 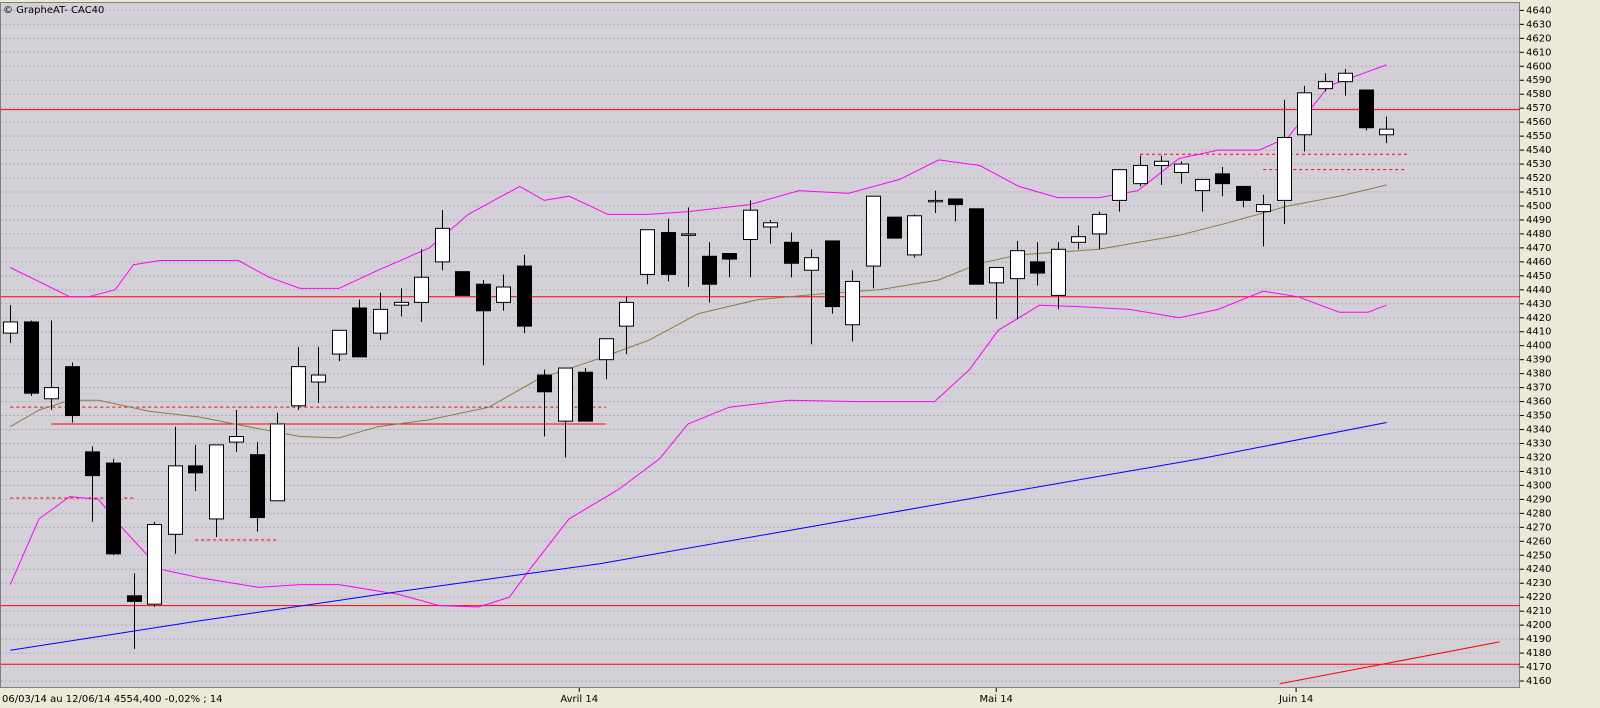 What do you see at coordinates (579, 699) in the screenshot?
I see `x-tick-label: Avril 14` at bounding box center [579, 699].